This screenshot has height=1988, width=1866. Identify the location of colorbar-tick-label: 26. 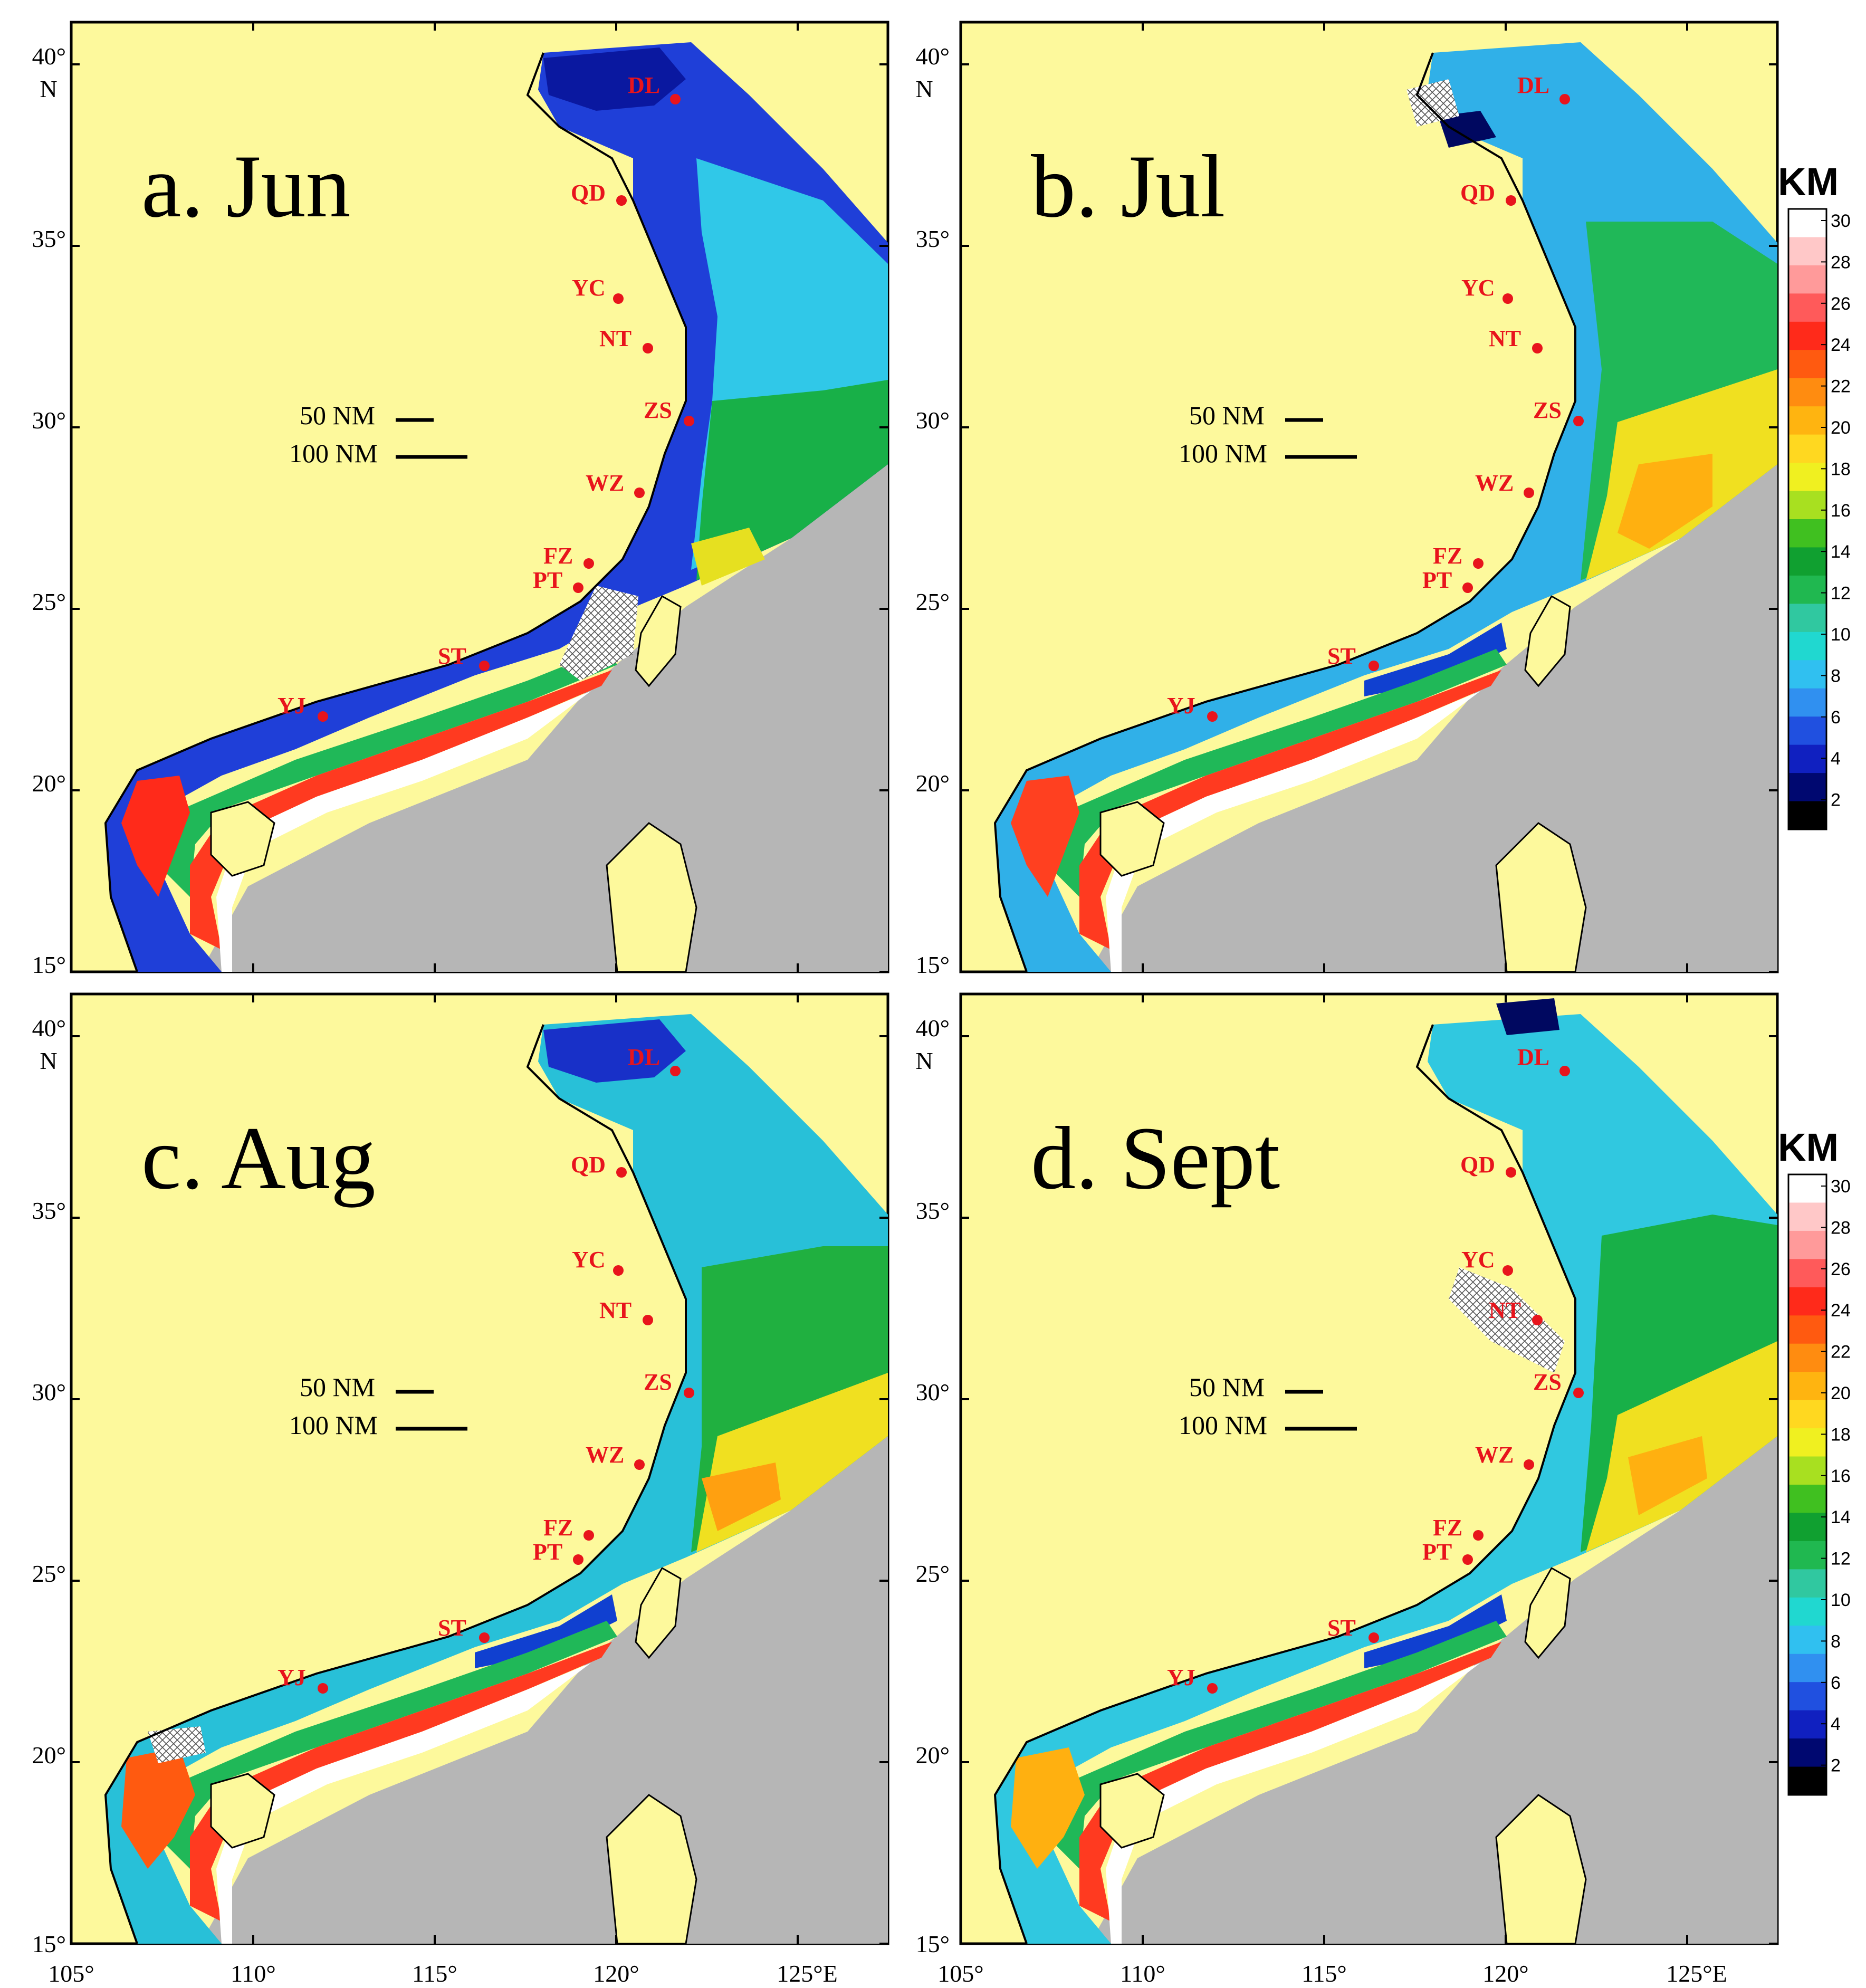
(1841, 1269).